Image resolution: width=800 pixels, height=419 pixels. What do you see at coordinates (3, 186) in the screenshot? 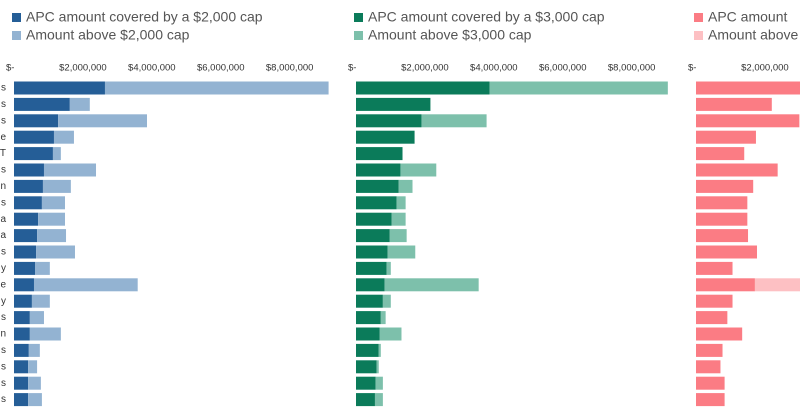
I see `category-label: n` at bounding box center [3, 186].